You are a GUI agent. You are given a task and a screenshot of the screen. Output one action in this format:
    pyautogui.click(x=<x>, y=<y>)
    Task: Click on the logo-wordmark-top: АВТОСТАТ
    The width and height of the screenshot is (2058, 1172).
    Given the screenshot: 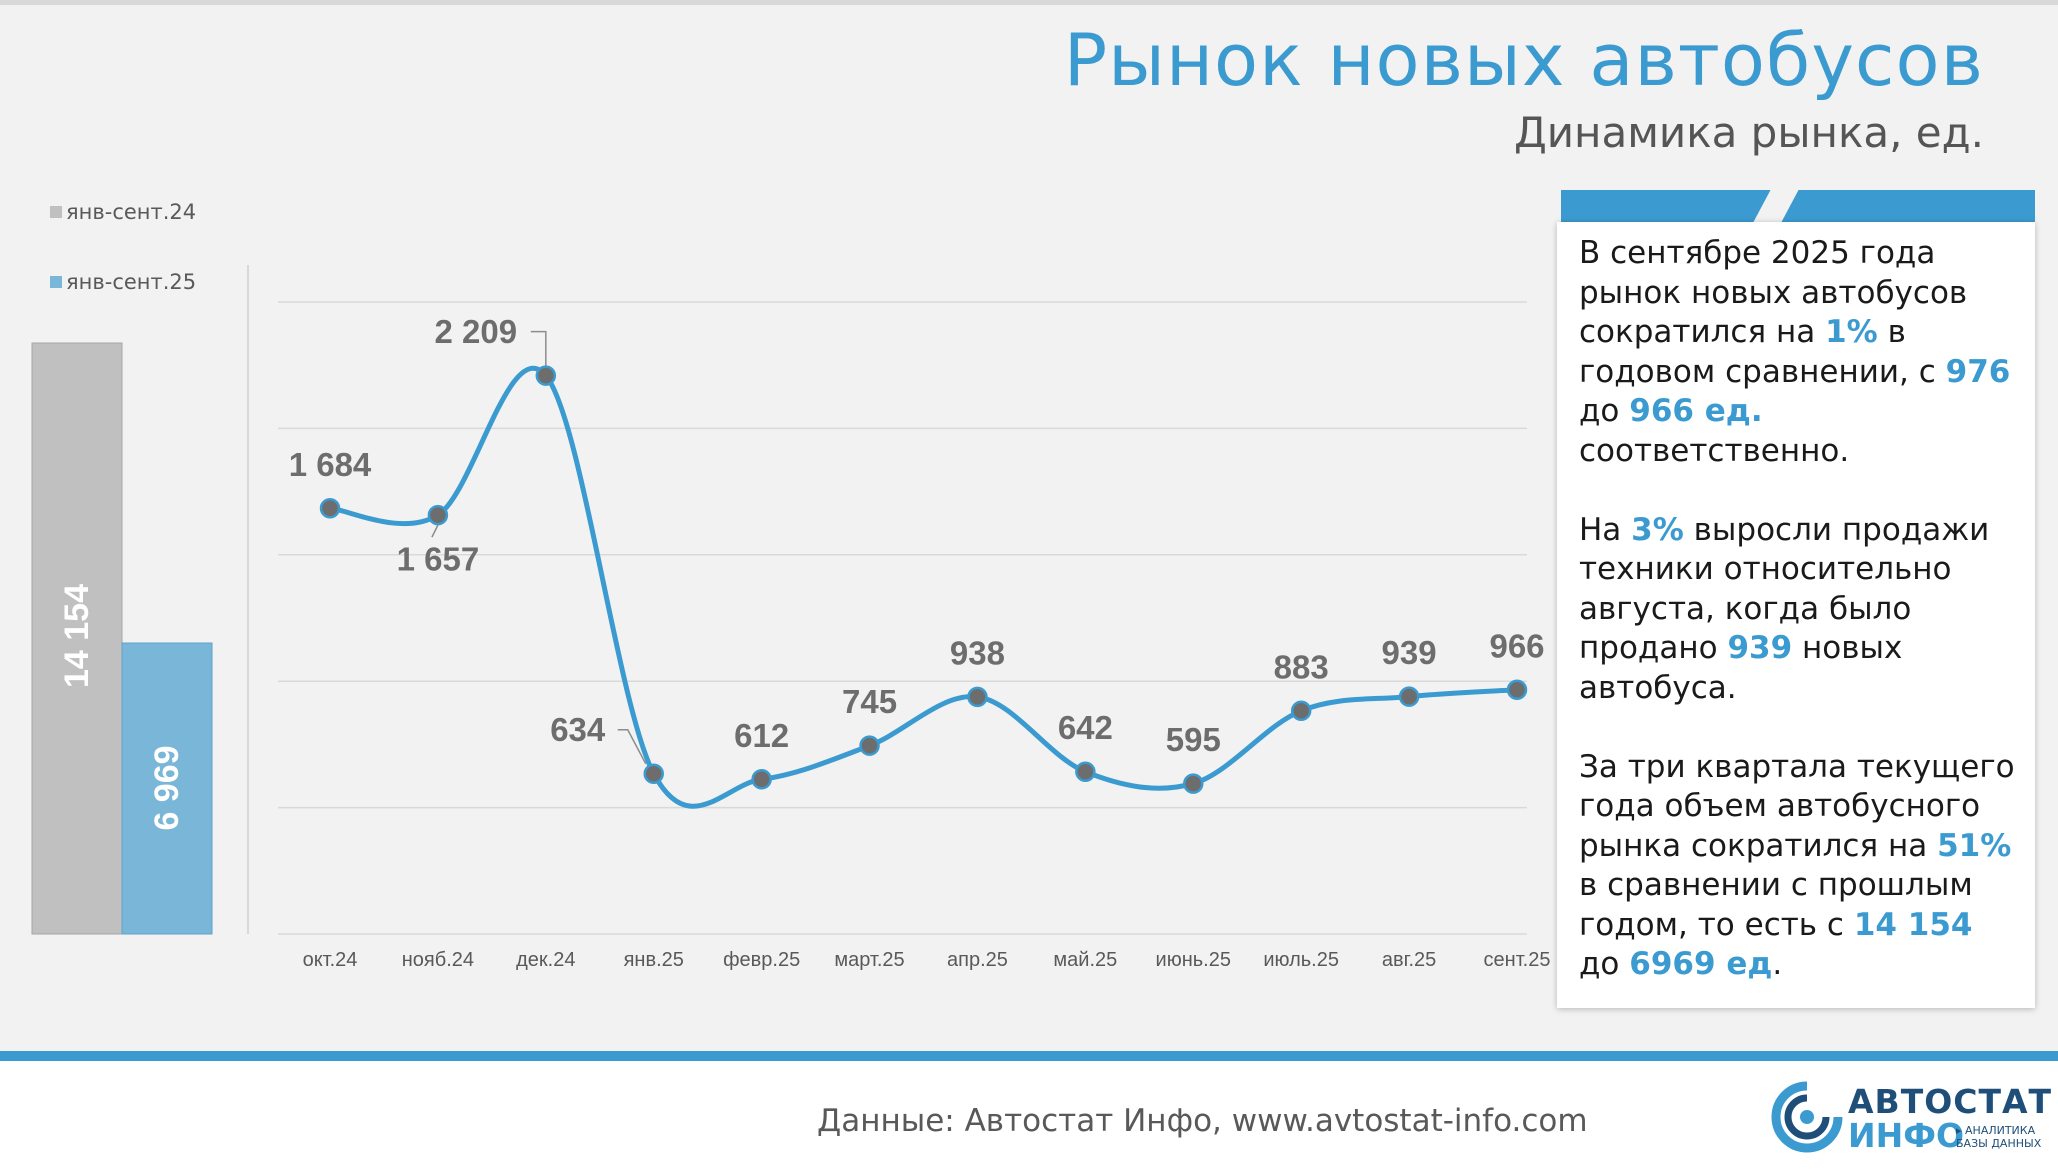 What is the action you would take?
    pyautogui.click(x=1950, y=1101)
    